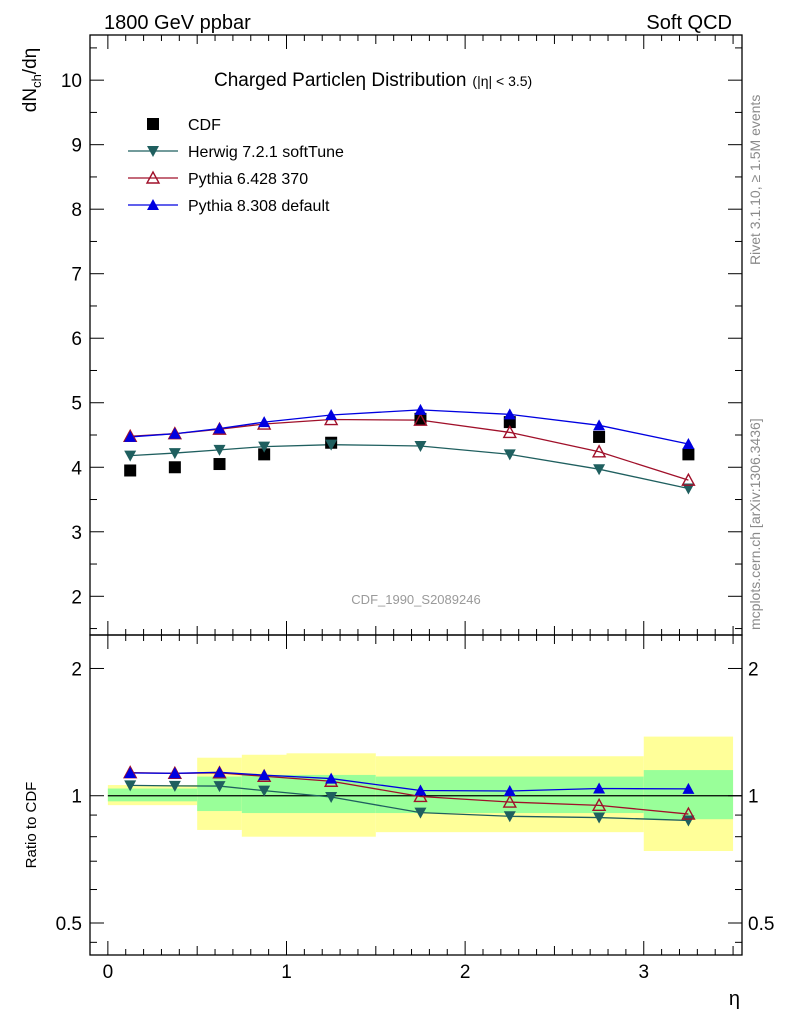  What do you see at coordinates (415, 599) in the screenshot?
I see `analysis-watermark: CDF_1990_S2089246` at bounding box center [415, 599].